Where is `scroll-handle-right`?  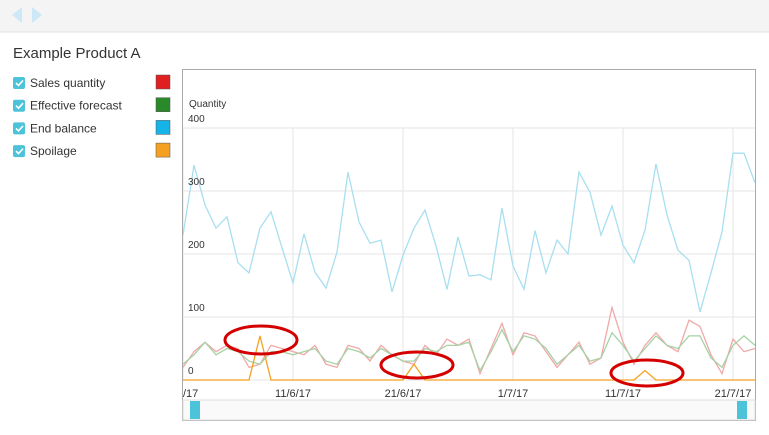 scroll-handle-right is located at coordinates (742, 410).